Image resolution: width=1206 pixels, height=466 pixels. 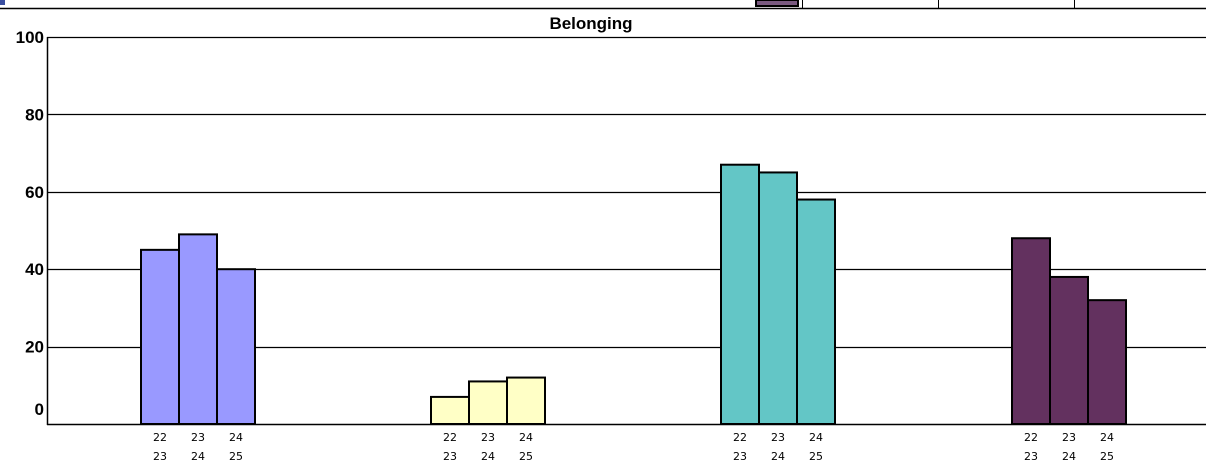 I want to click on y-axis-ticks: 0 20 40 60 80 100, so click(x=30, y=223).